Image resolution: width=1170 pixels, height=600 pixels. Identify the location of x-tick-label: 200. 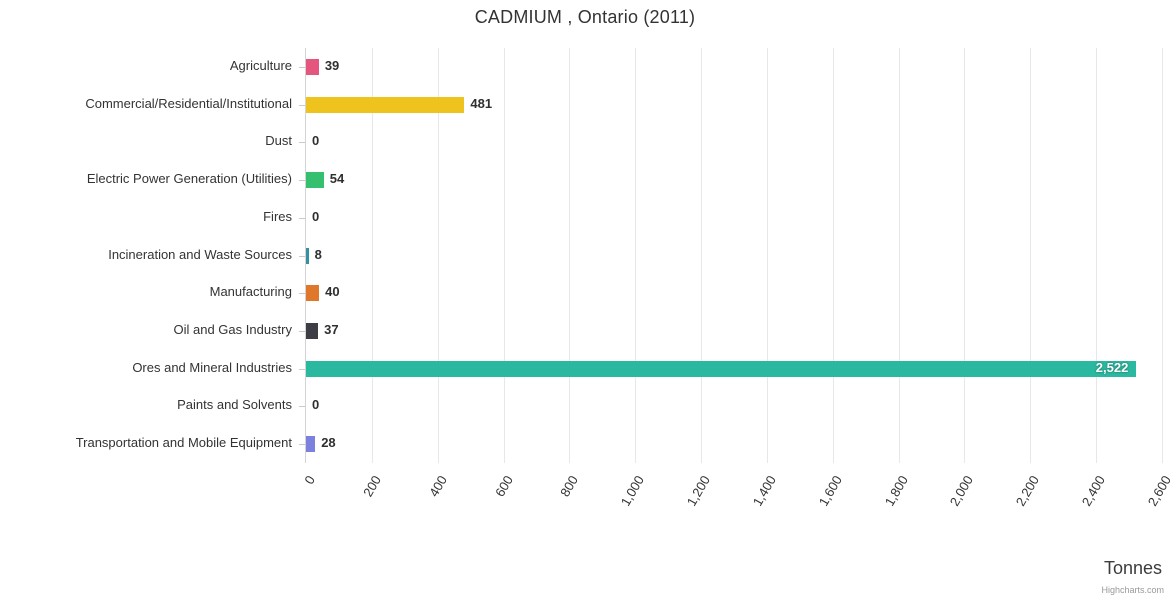
(371, 486).